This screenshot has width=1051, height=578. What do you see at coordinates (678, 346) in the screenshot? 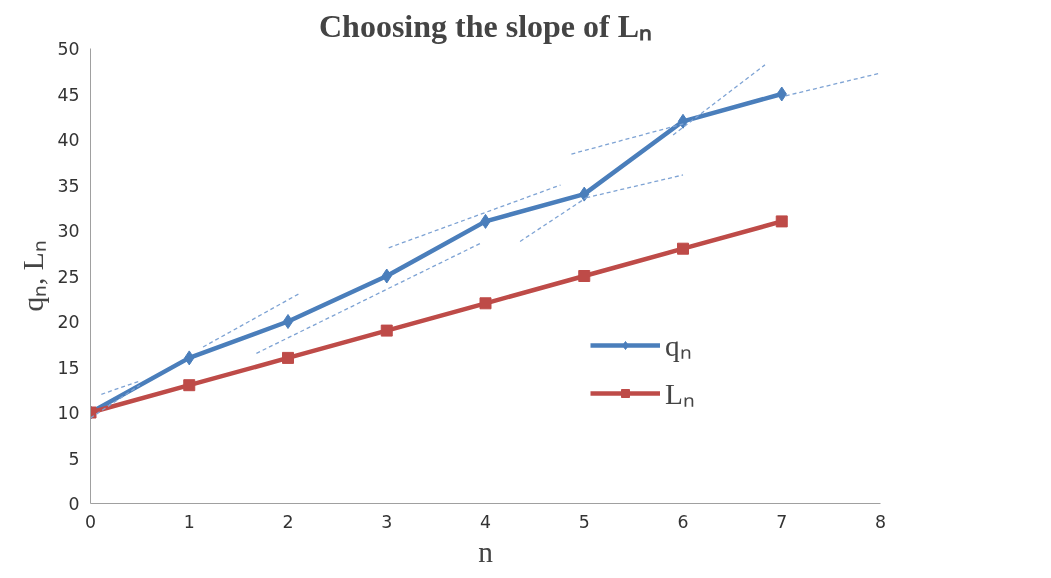
I see `legend-label: qₙ` at bounding box center [678, 346].